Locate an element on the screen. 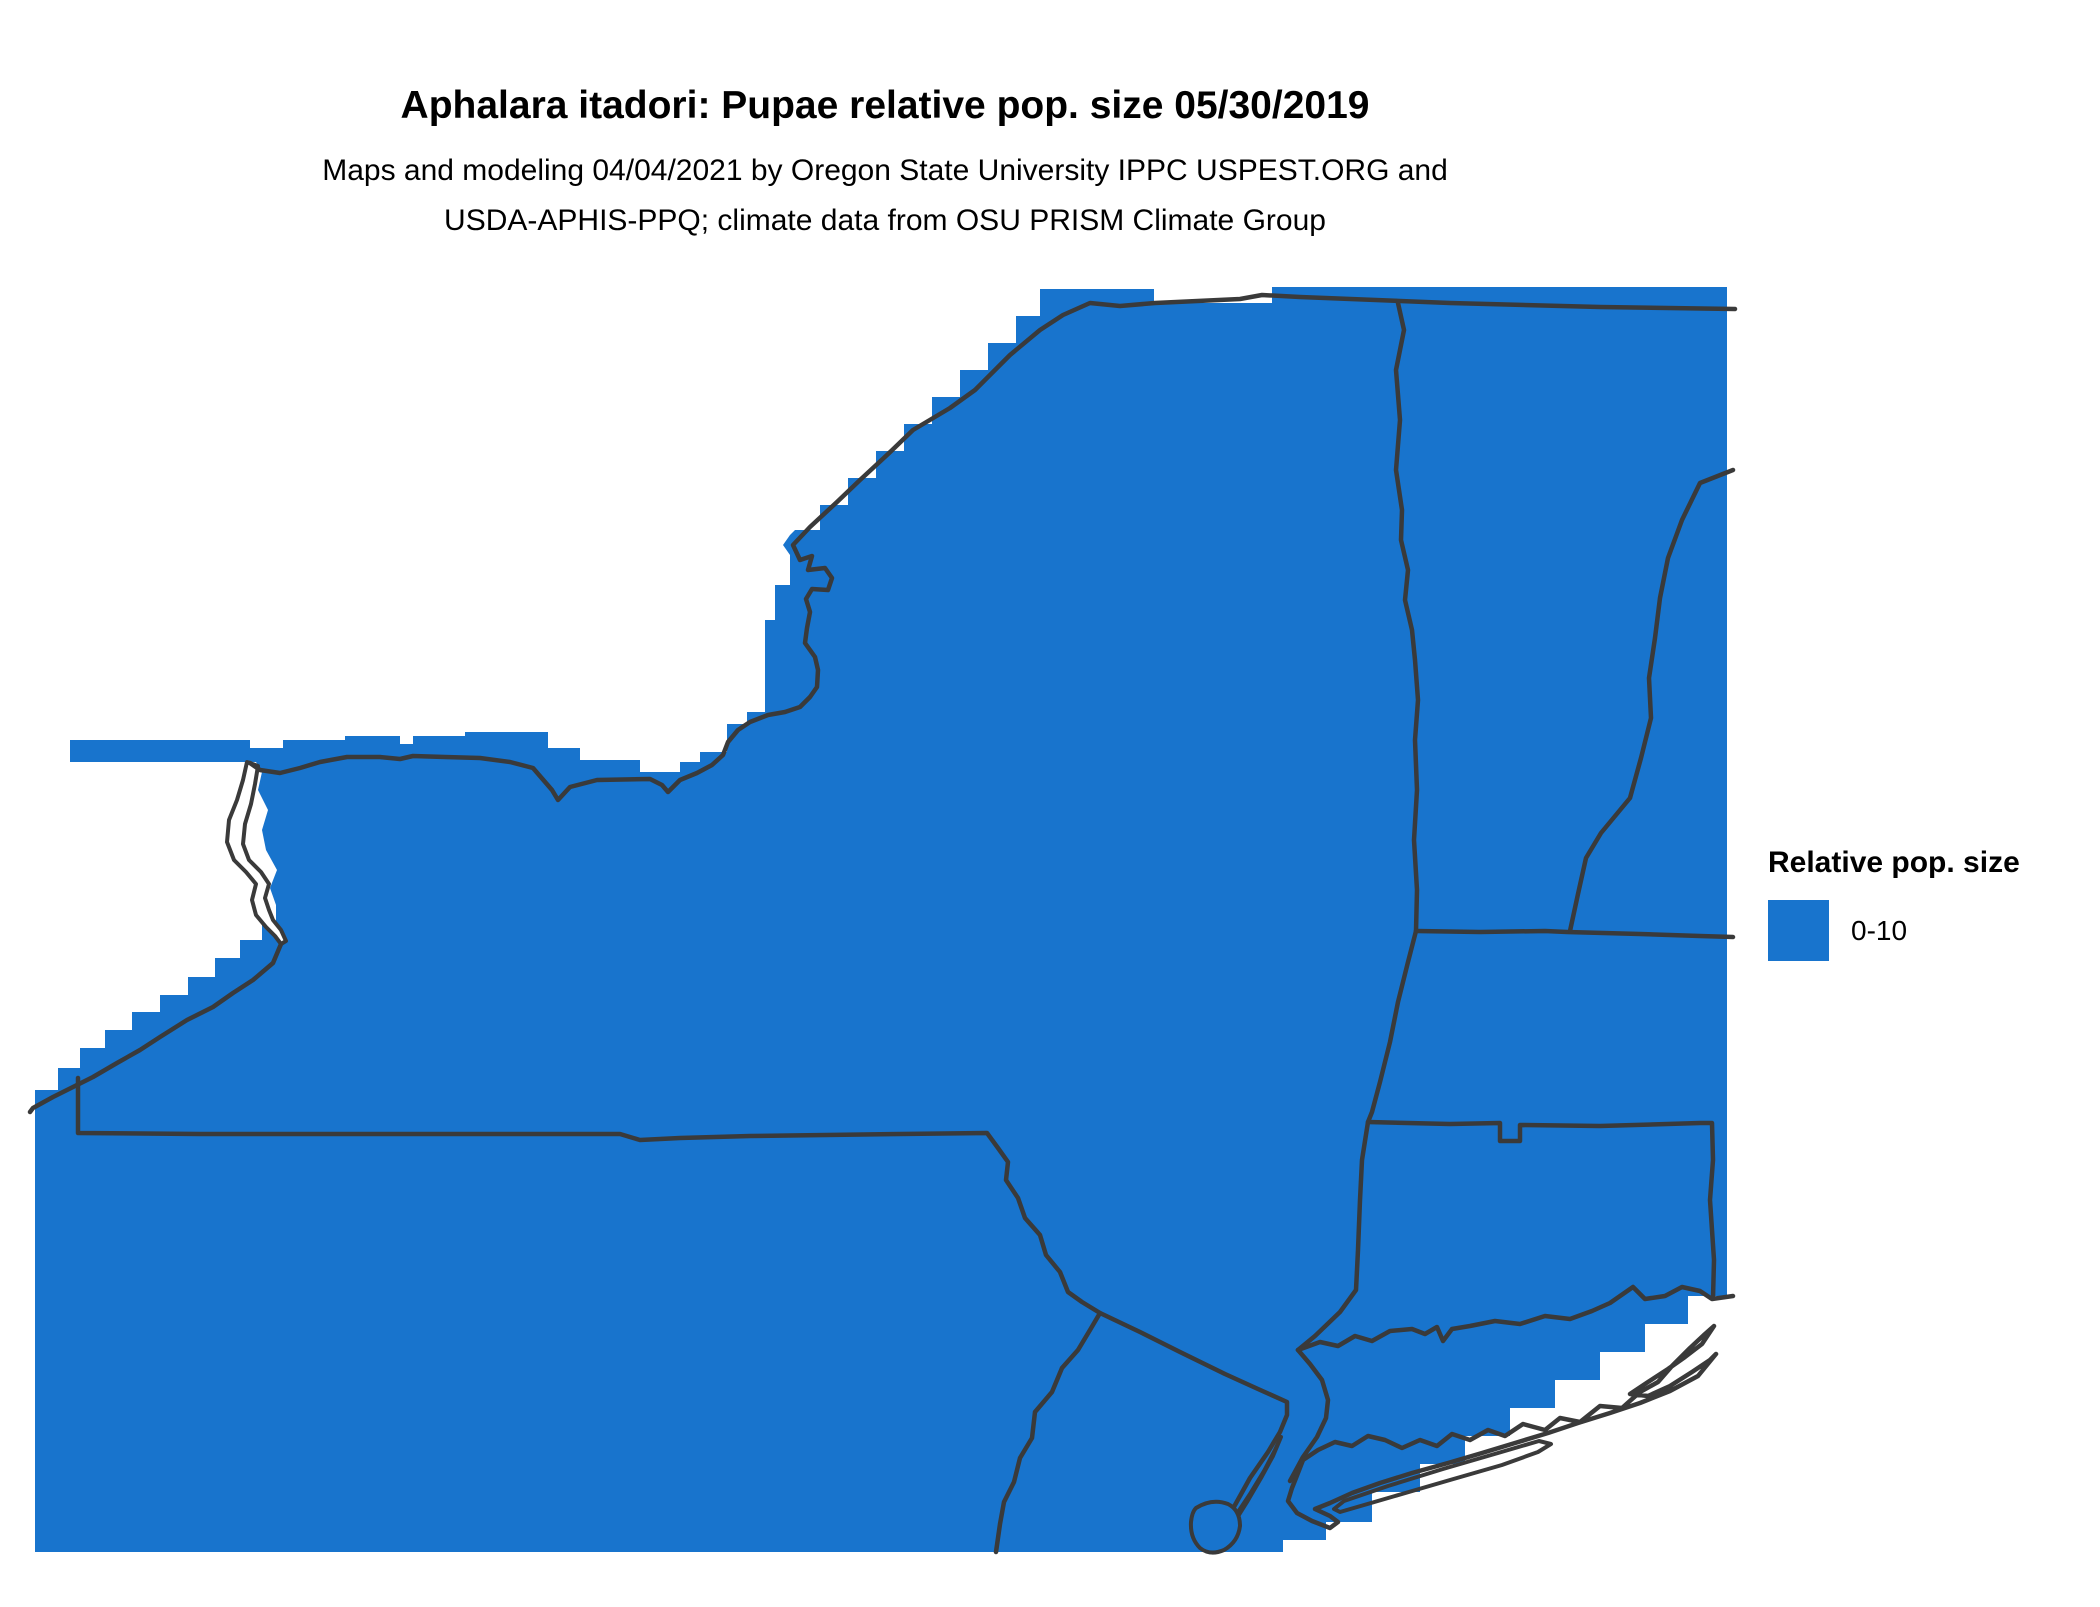  newyork-mass-conn-border is located at coordinates (1357, 1140).